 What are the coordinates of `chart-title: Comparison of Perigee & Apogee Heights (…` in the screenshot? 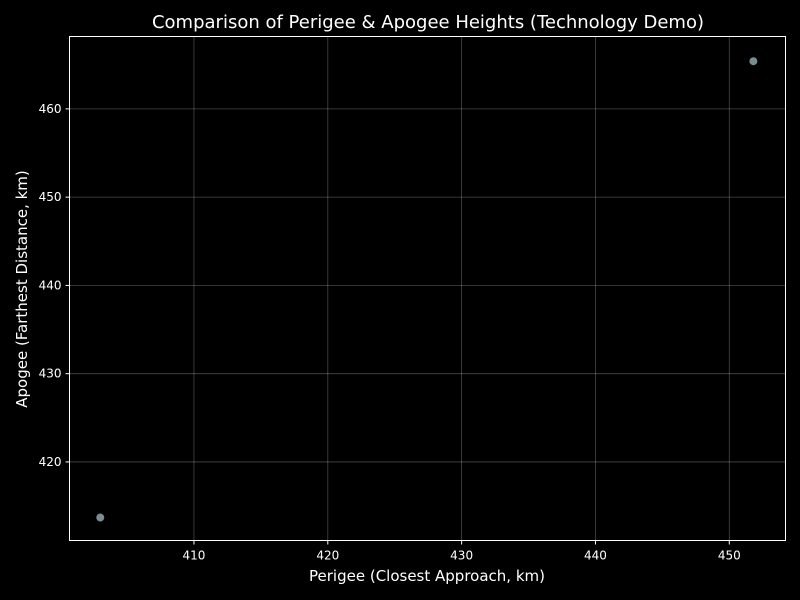 It's located at (428, 22).